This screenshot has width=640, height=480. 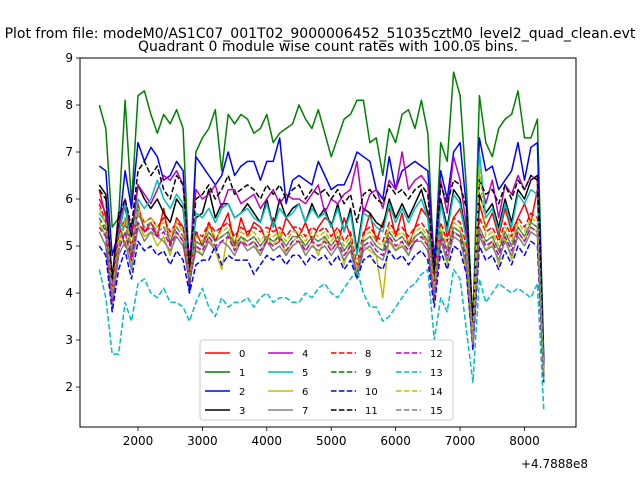 What do you see at coordinates (69, 293) in the screenshot?
I see `y-tick-label: 4` at bounding box center [69, 293].